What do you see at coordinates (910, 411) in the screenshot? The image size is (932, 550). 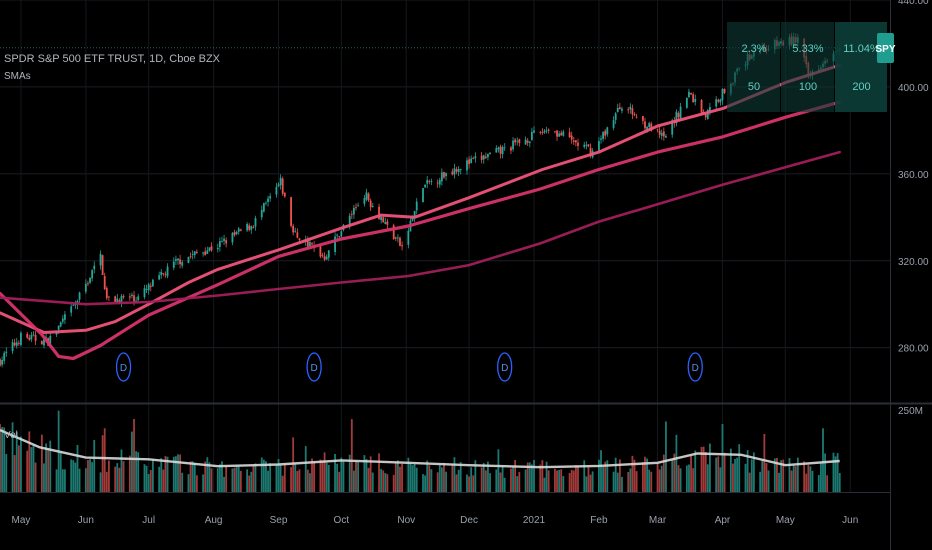 I see `volume-tick-label: 250M` at bounding box center [910, 411].